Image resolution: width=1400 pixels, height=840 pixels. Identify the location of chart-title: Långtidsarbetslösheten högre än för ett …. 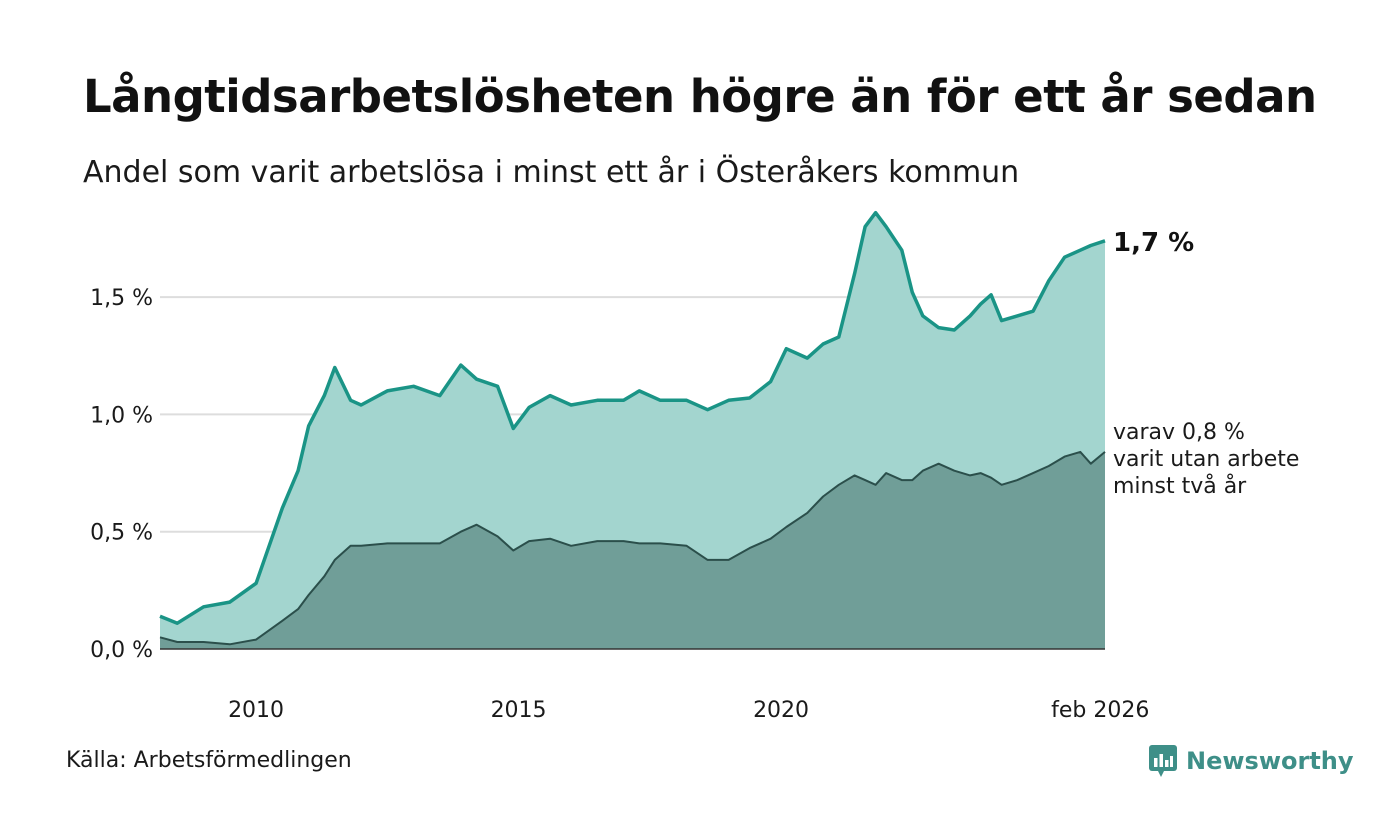
(700, 96).